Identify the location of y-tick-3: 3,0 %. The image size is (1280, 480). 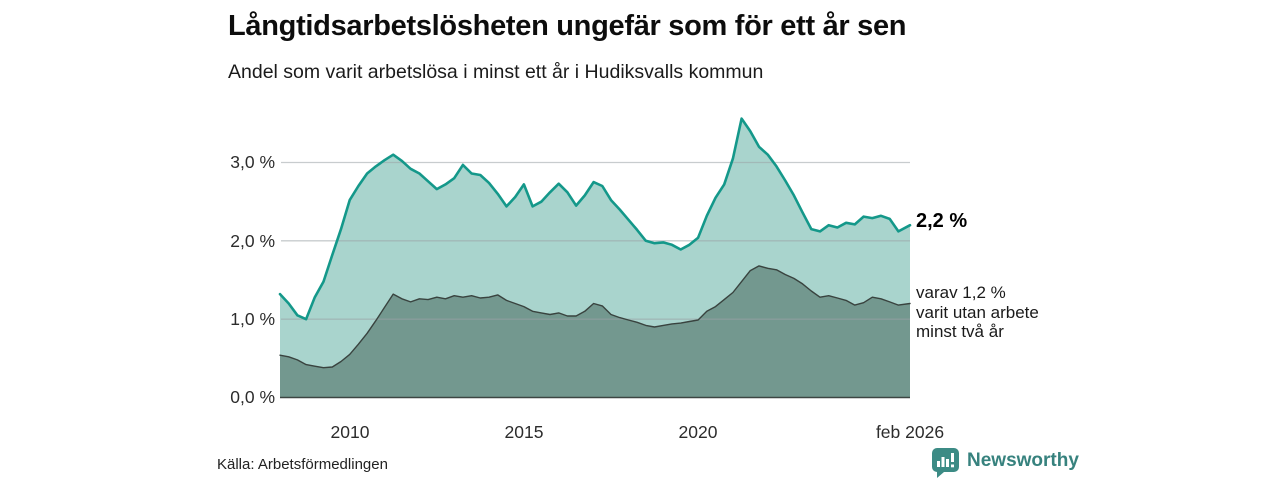
(252, 162).